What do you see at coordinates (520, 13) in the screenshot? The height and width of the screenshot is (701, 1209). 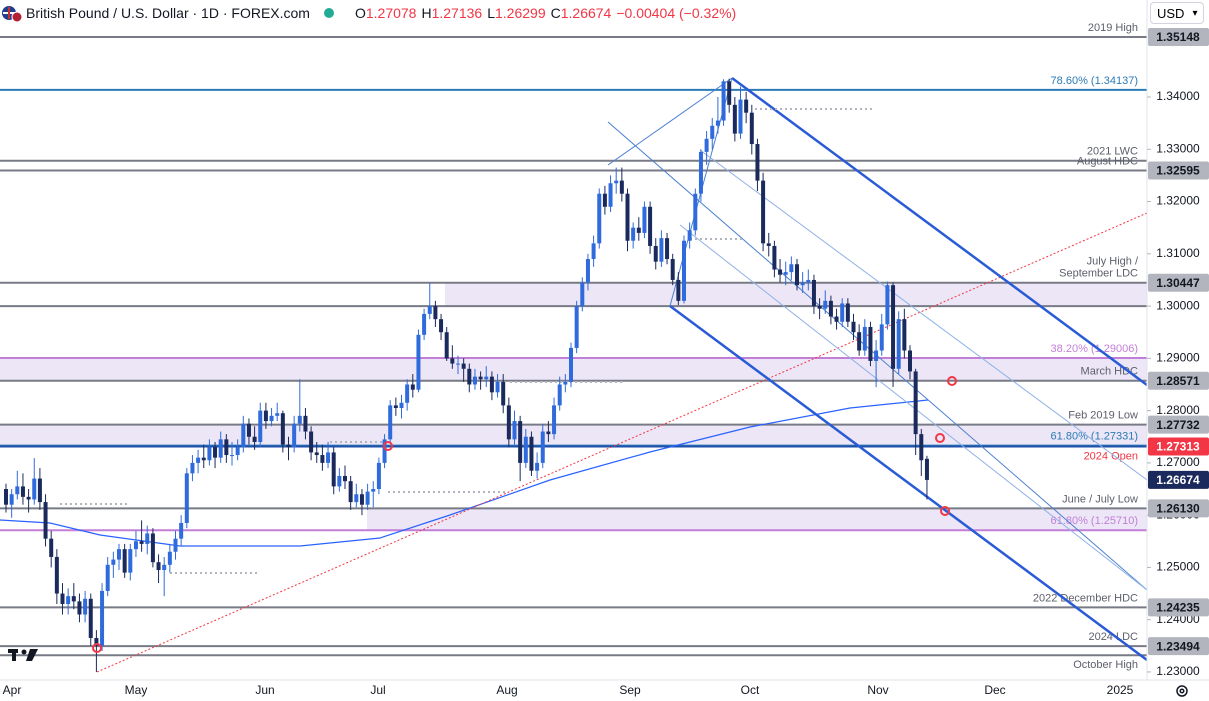 I see `ohlc-value: 1.26299` at bounding box center [520, 13].